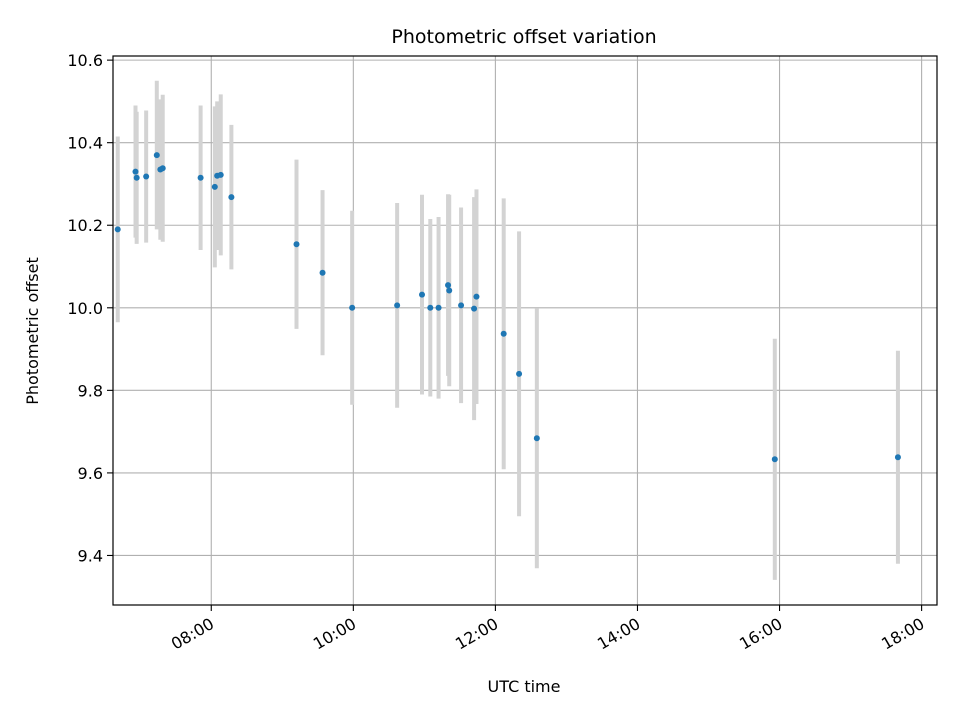  What do you see at coordinates (85, 143) in the screenshot?
I see `y-tick-label: 10.4` at bounding box center [85, 143].